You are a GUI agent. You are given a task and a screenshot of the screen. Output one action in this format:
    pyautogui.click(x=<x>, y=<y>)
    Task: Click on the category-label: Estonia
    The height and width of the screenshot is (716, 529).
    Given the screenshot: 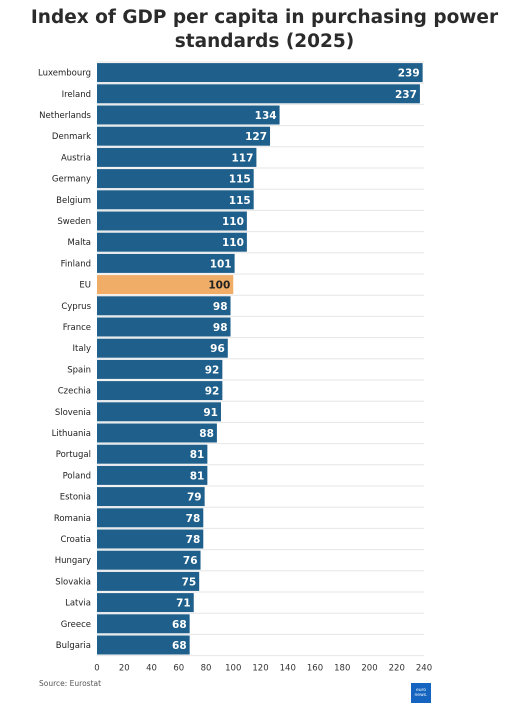 What is the action you would take?
    pyautogui.click(x=75, y=498)
    